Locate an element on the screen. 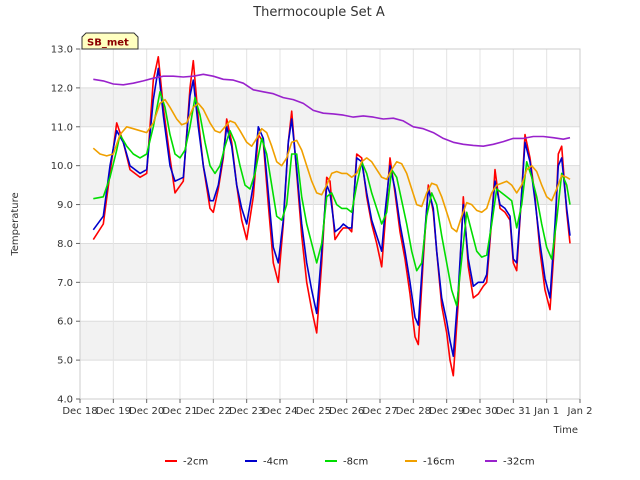 This screenshot has height=480, width=640. x-tick-label: Jan 1 is located at coordinates (546, 411).